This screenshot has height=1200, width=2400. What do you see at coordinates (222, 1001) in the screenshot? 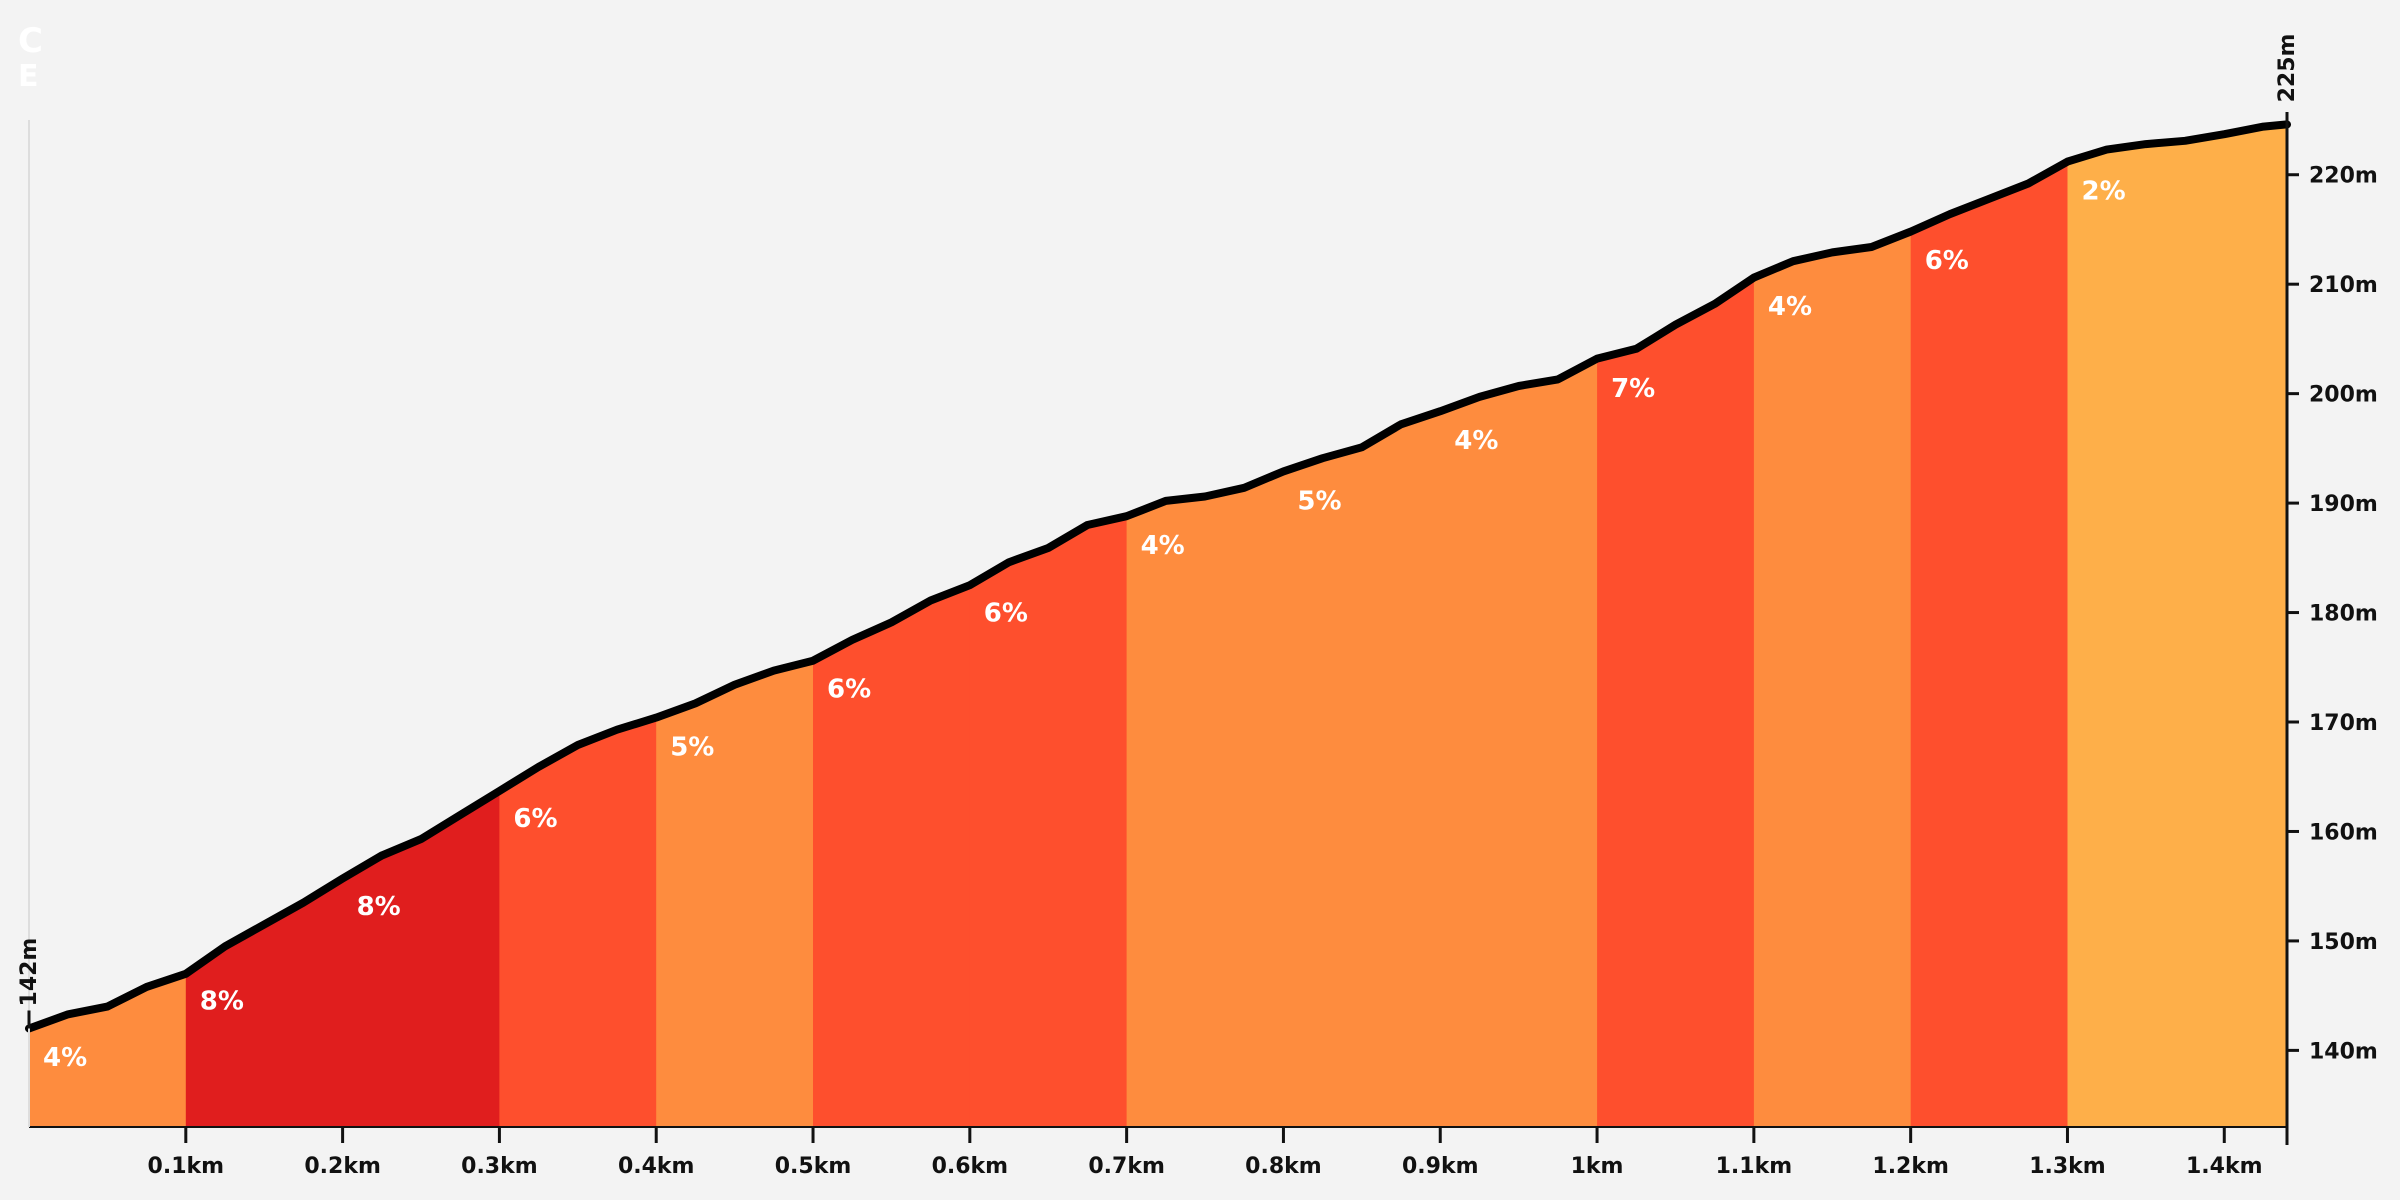
I see `grade-label-1: 8%` at bounding box center [222, 1001].